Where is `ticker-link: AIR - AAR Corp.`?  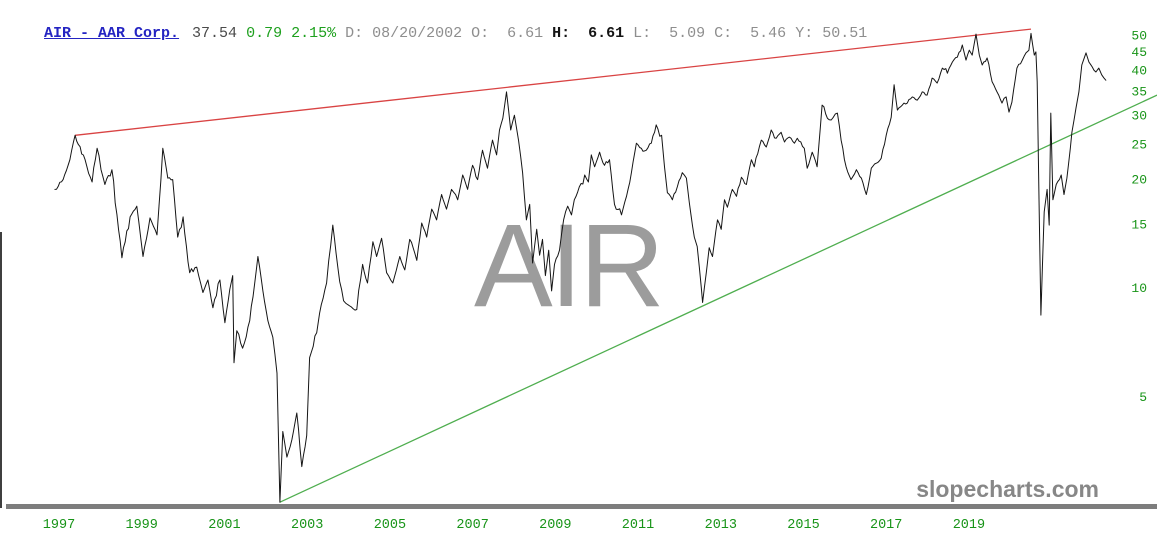
ticker-link: AIR - AAR Corp. is located at coordinates (112, 33).